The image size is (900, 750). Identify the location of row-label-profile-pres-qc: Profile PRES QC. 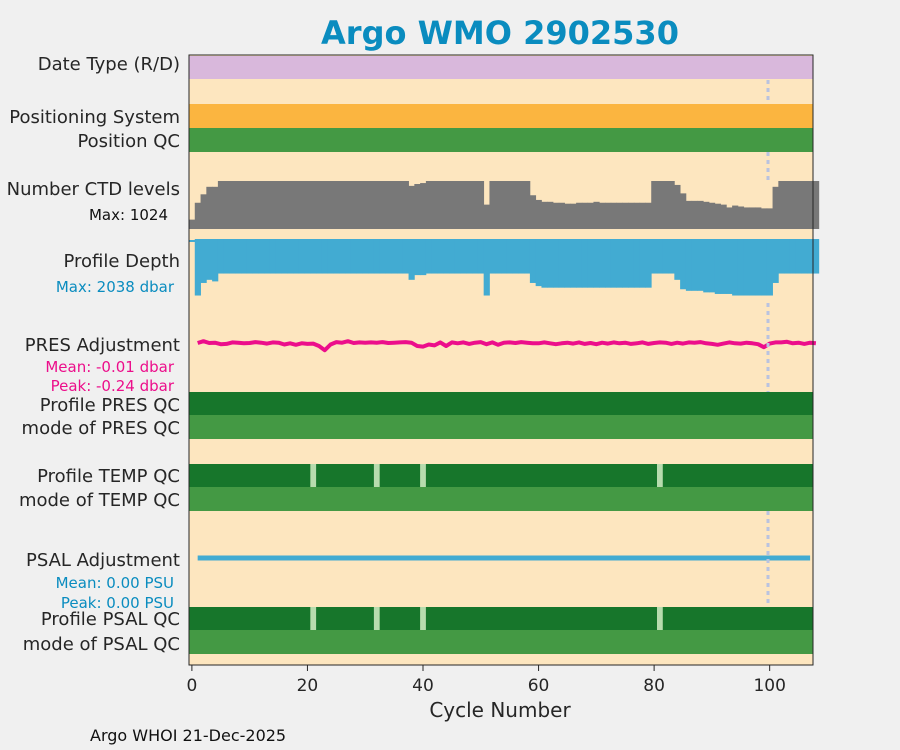
(110, 405).